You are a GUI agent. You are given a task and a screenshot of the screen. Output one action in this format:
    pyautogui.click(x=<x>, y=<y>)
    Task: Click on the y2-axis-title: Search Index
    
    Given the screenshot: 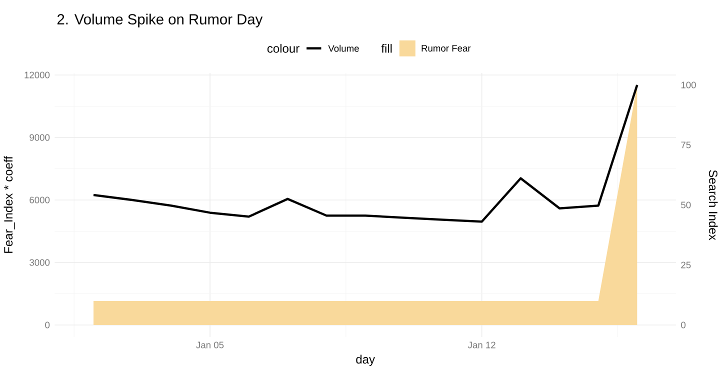 What is the action you would take?
    pyautogui.click(x=713, y=205)
    